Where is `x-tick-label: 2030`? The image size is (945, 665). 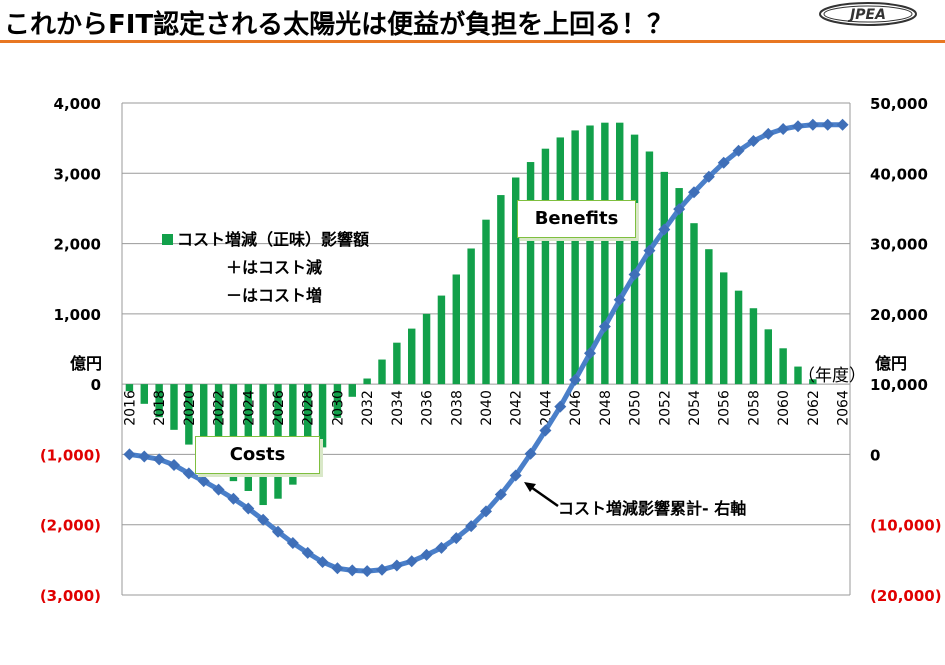 x-tick-label: 2030 is located at coordinates (338, 408).